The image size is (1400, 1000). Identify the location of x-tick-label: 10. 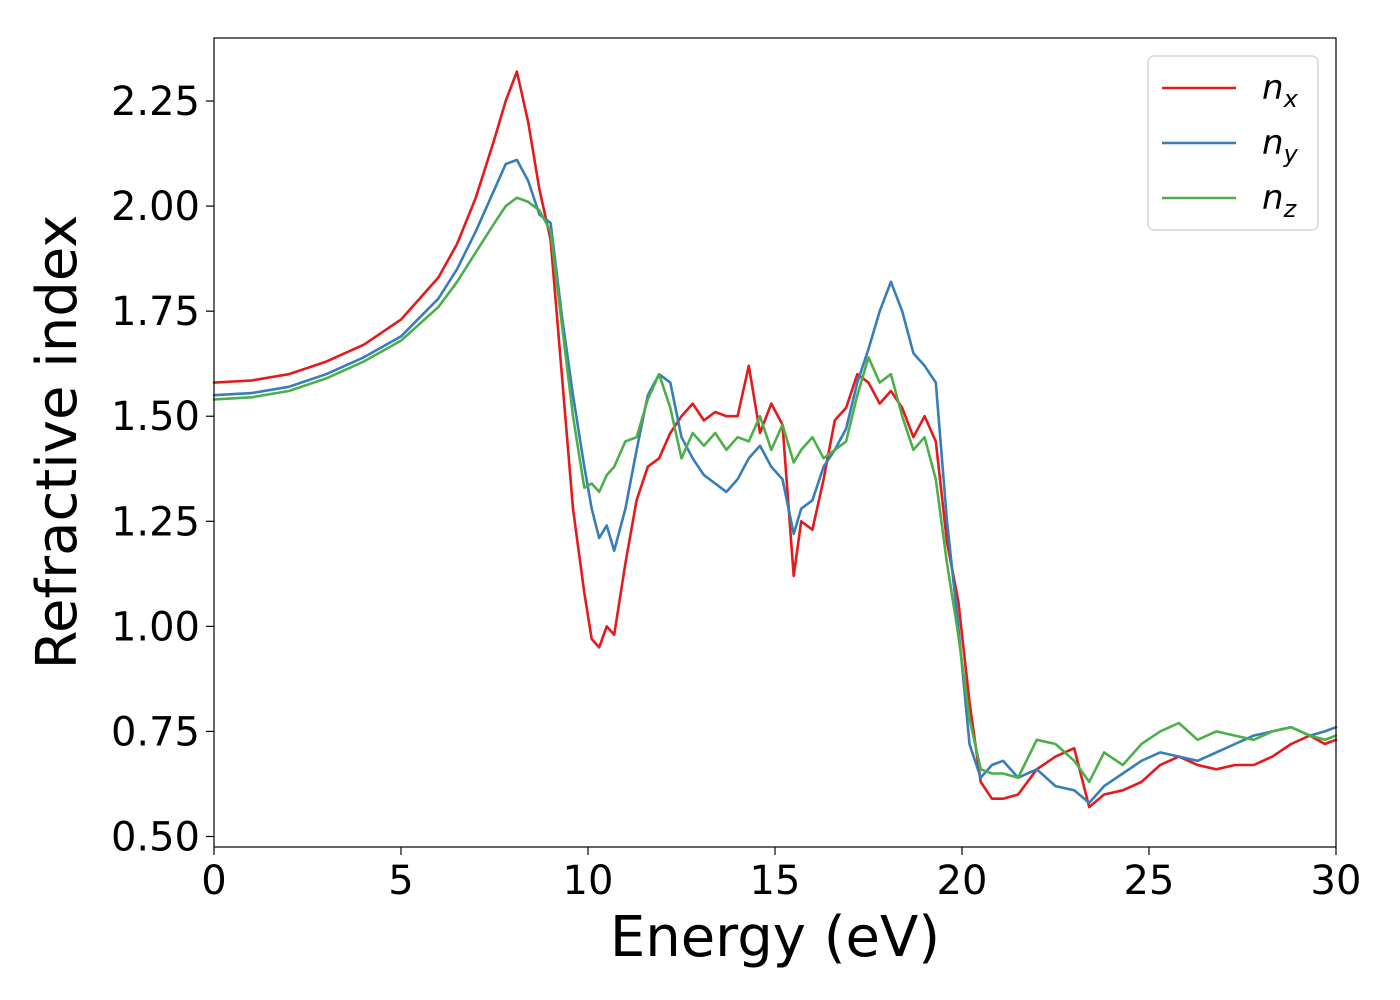
(588, 881).